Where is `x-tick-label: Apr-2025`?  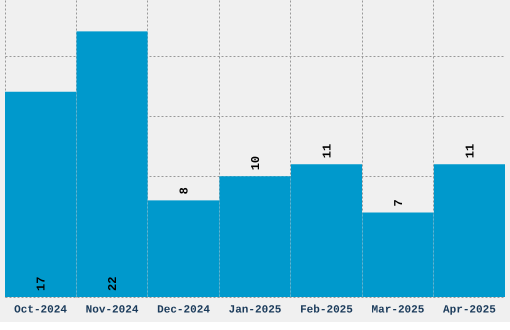 x-tick-label: Apr-2025 is located at coordinates (469, 310).